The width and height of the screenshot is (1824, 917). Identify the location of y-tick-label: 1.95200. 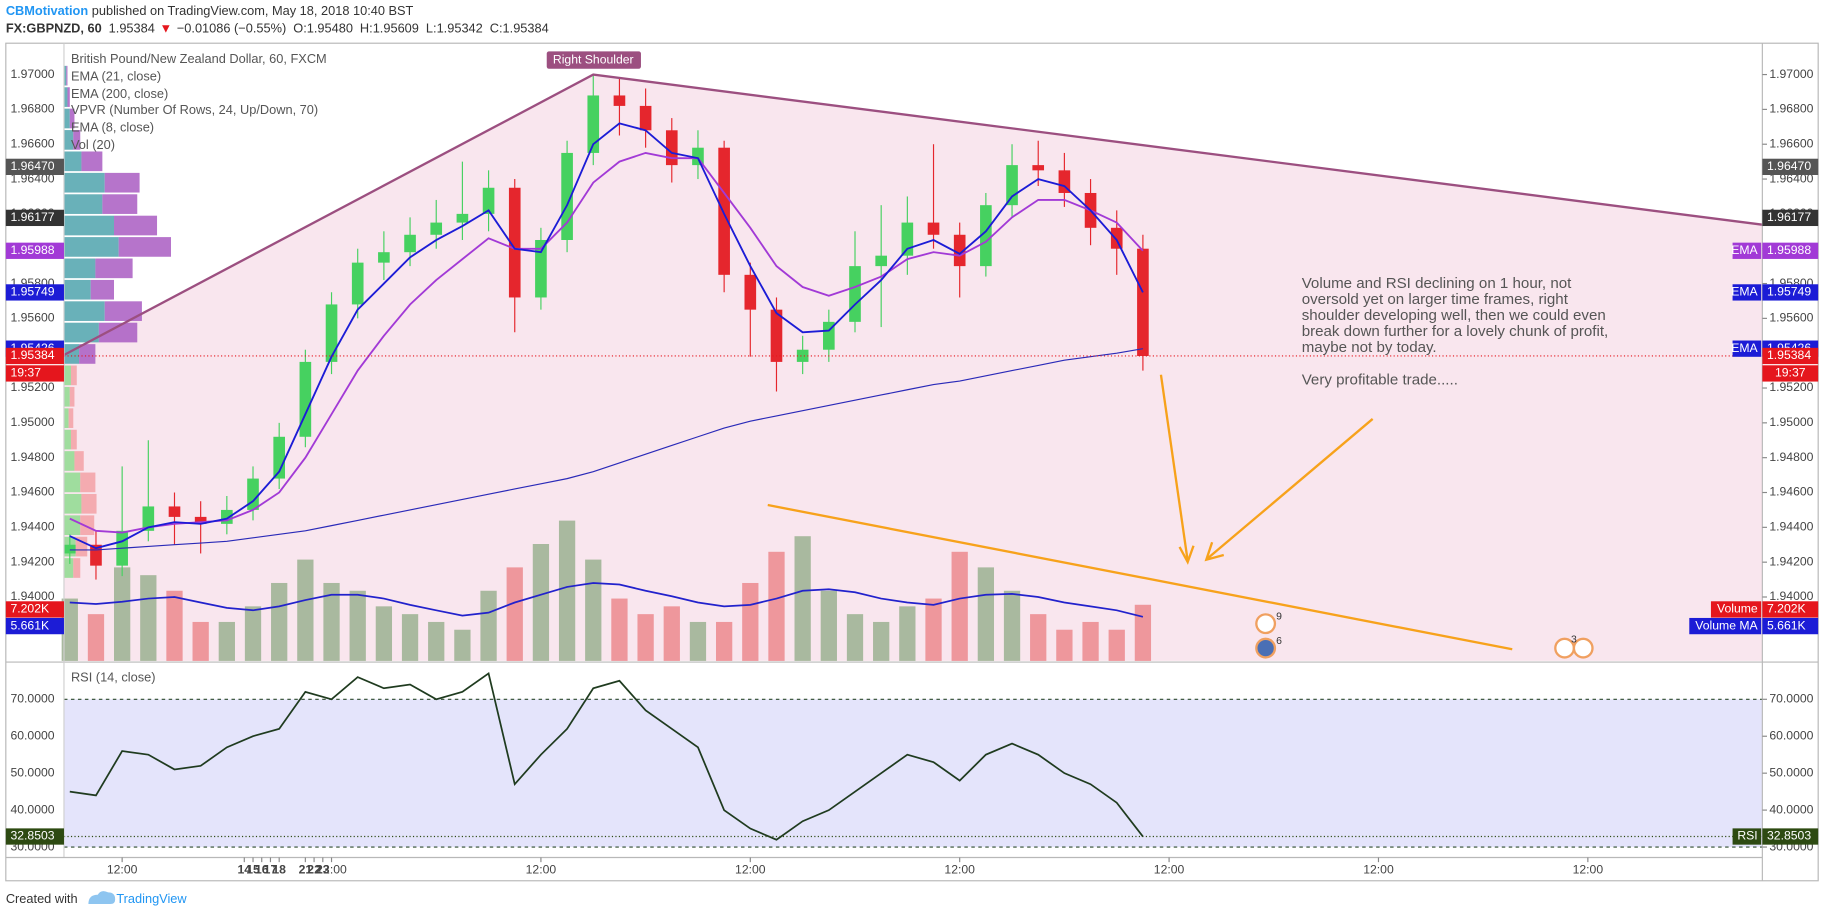
(1791, 387).